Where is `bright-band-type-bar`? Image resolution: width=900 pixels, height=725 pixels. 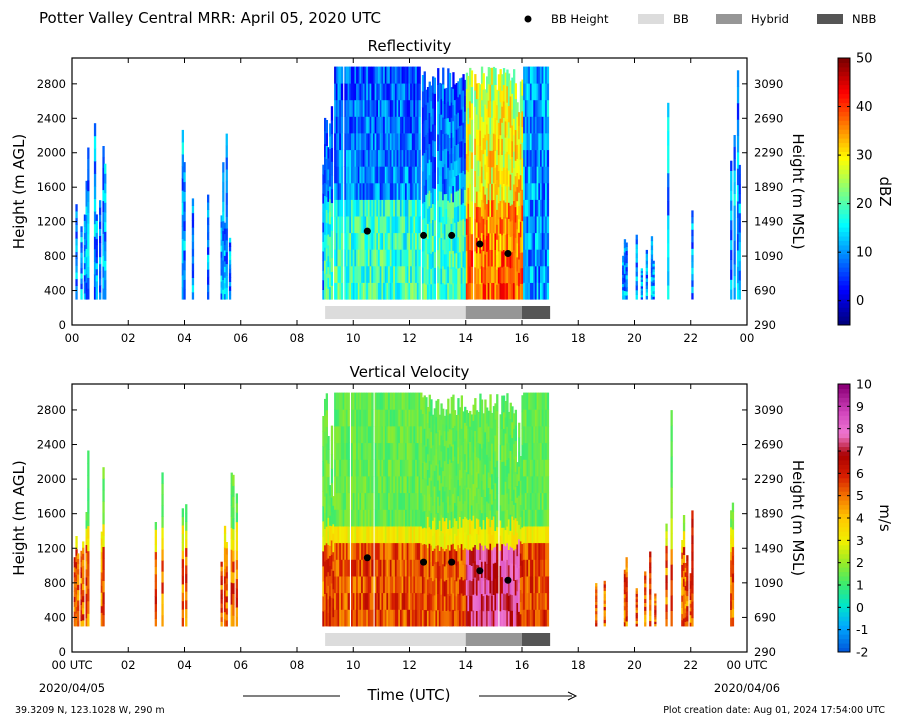
bright-band-type-bar is located at coordinates (438, 312).